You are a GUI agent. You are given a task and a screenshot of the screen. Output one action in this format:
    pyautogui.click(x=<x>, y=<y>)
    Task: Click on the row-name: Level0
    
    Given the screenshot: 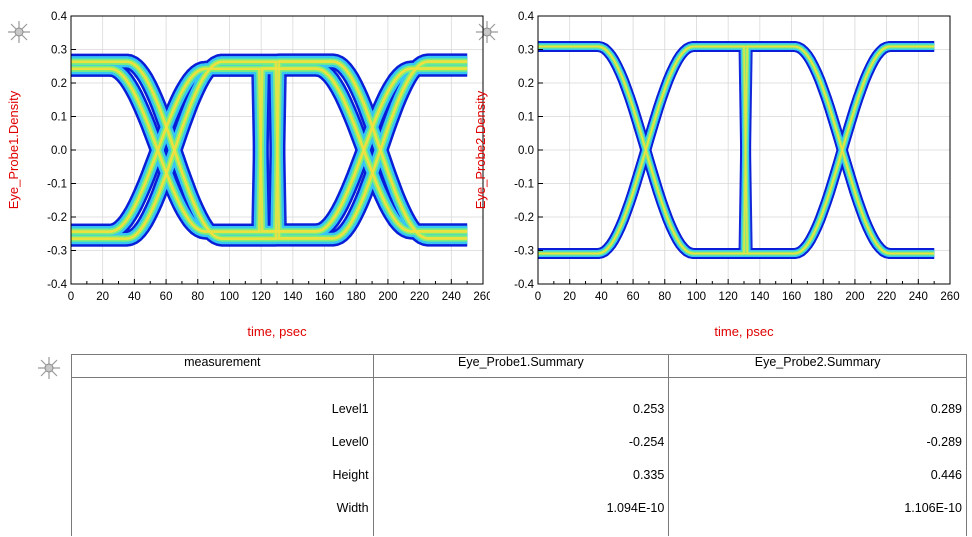 What is the action you would take?
    pyautogui.click(x=350, y=442)
    